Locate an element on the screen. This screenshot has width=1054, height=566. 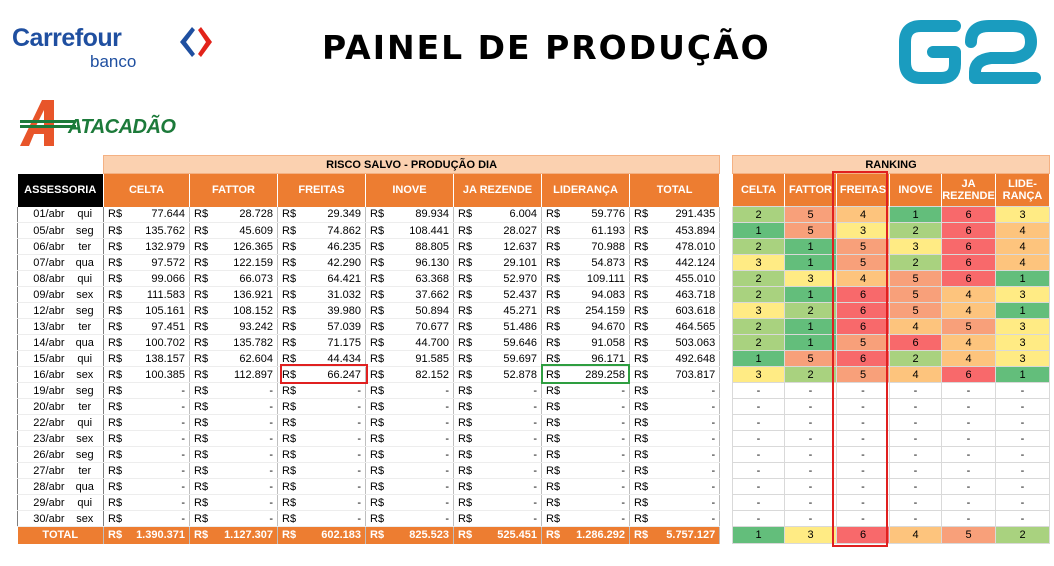
cell-value: 91.058 is located at coordinates (595, 342).